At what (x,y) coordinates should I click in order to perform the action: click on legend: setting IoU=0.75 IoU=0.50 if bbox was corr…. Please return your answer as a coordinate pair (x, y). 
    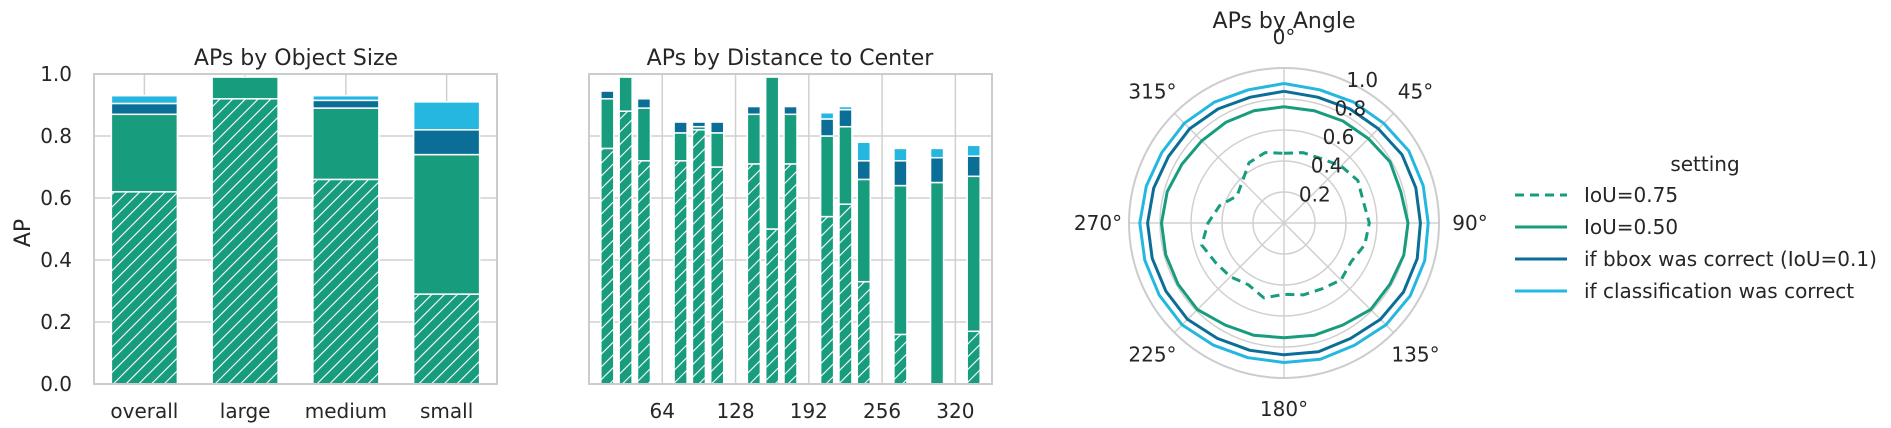
    Looking at the image, I should click on (1696, 227).